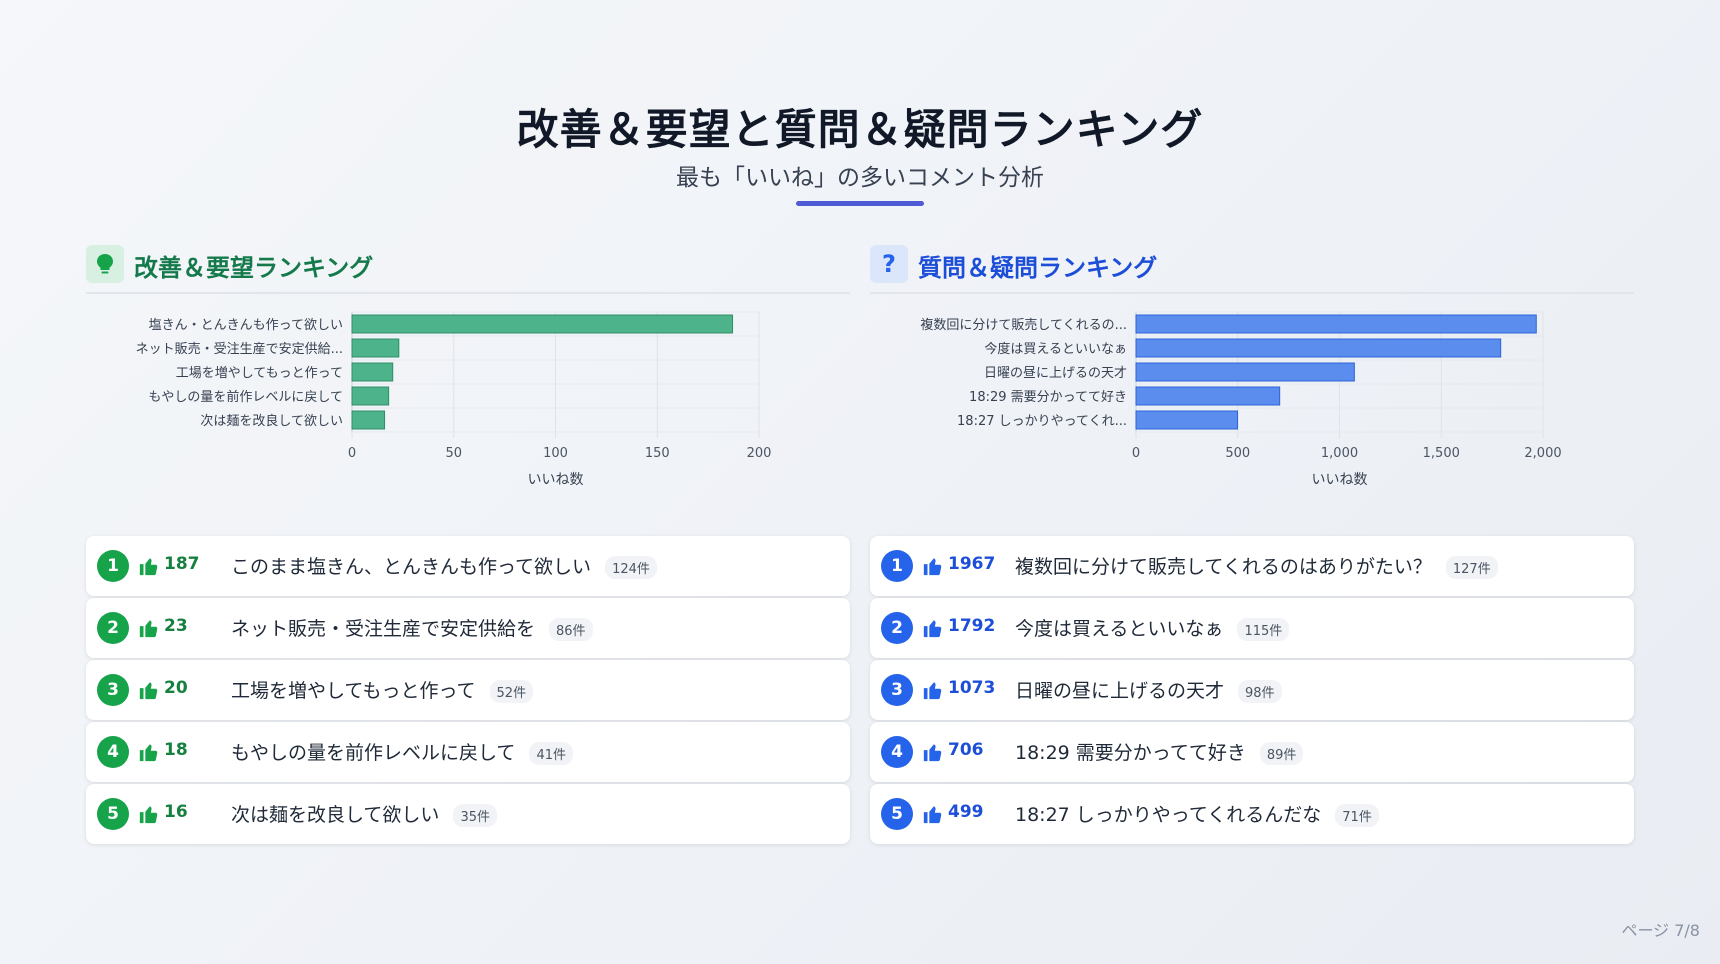 The height and width of the screenshot is (964, 1720). Describe the element at coordinates (105, 264) in the screenshot. I see `lightbulb-icon` at that location.